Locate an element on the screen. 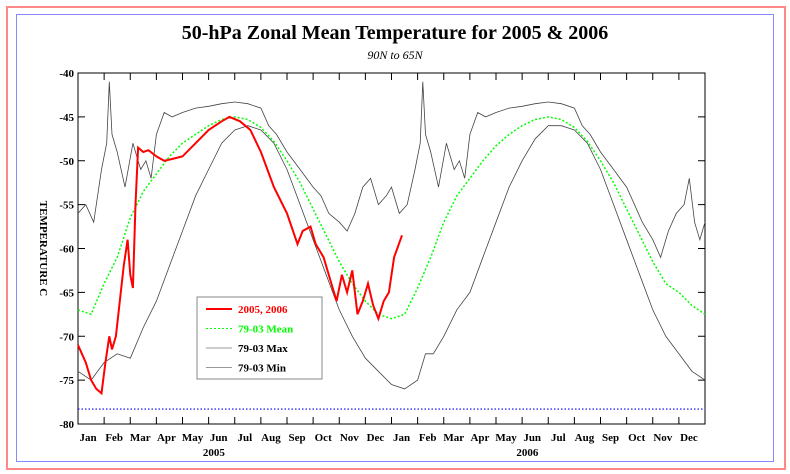 The width and height of the screenshot is (790, 474). y-tick-label: -80 is located at coordinates (66, 425).